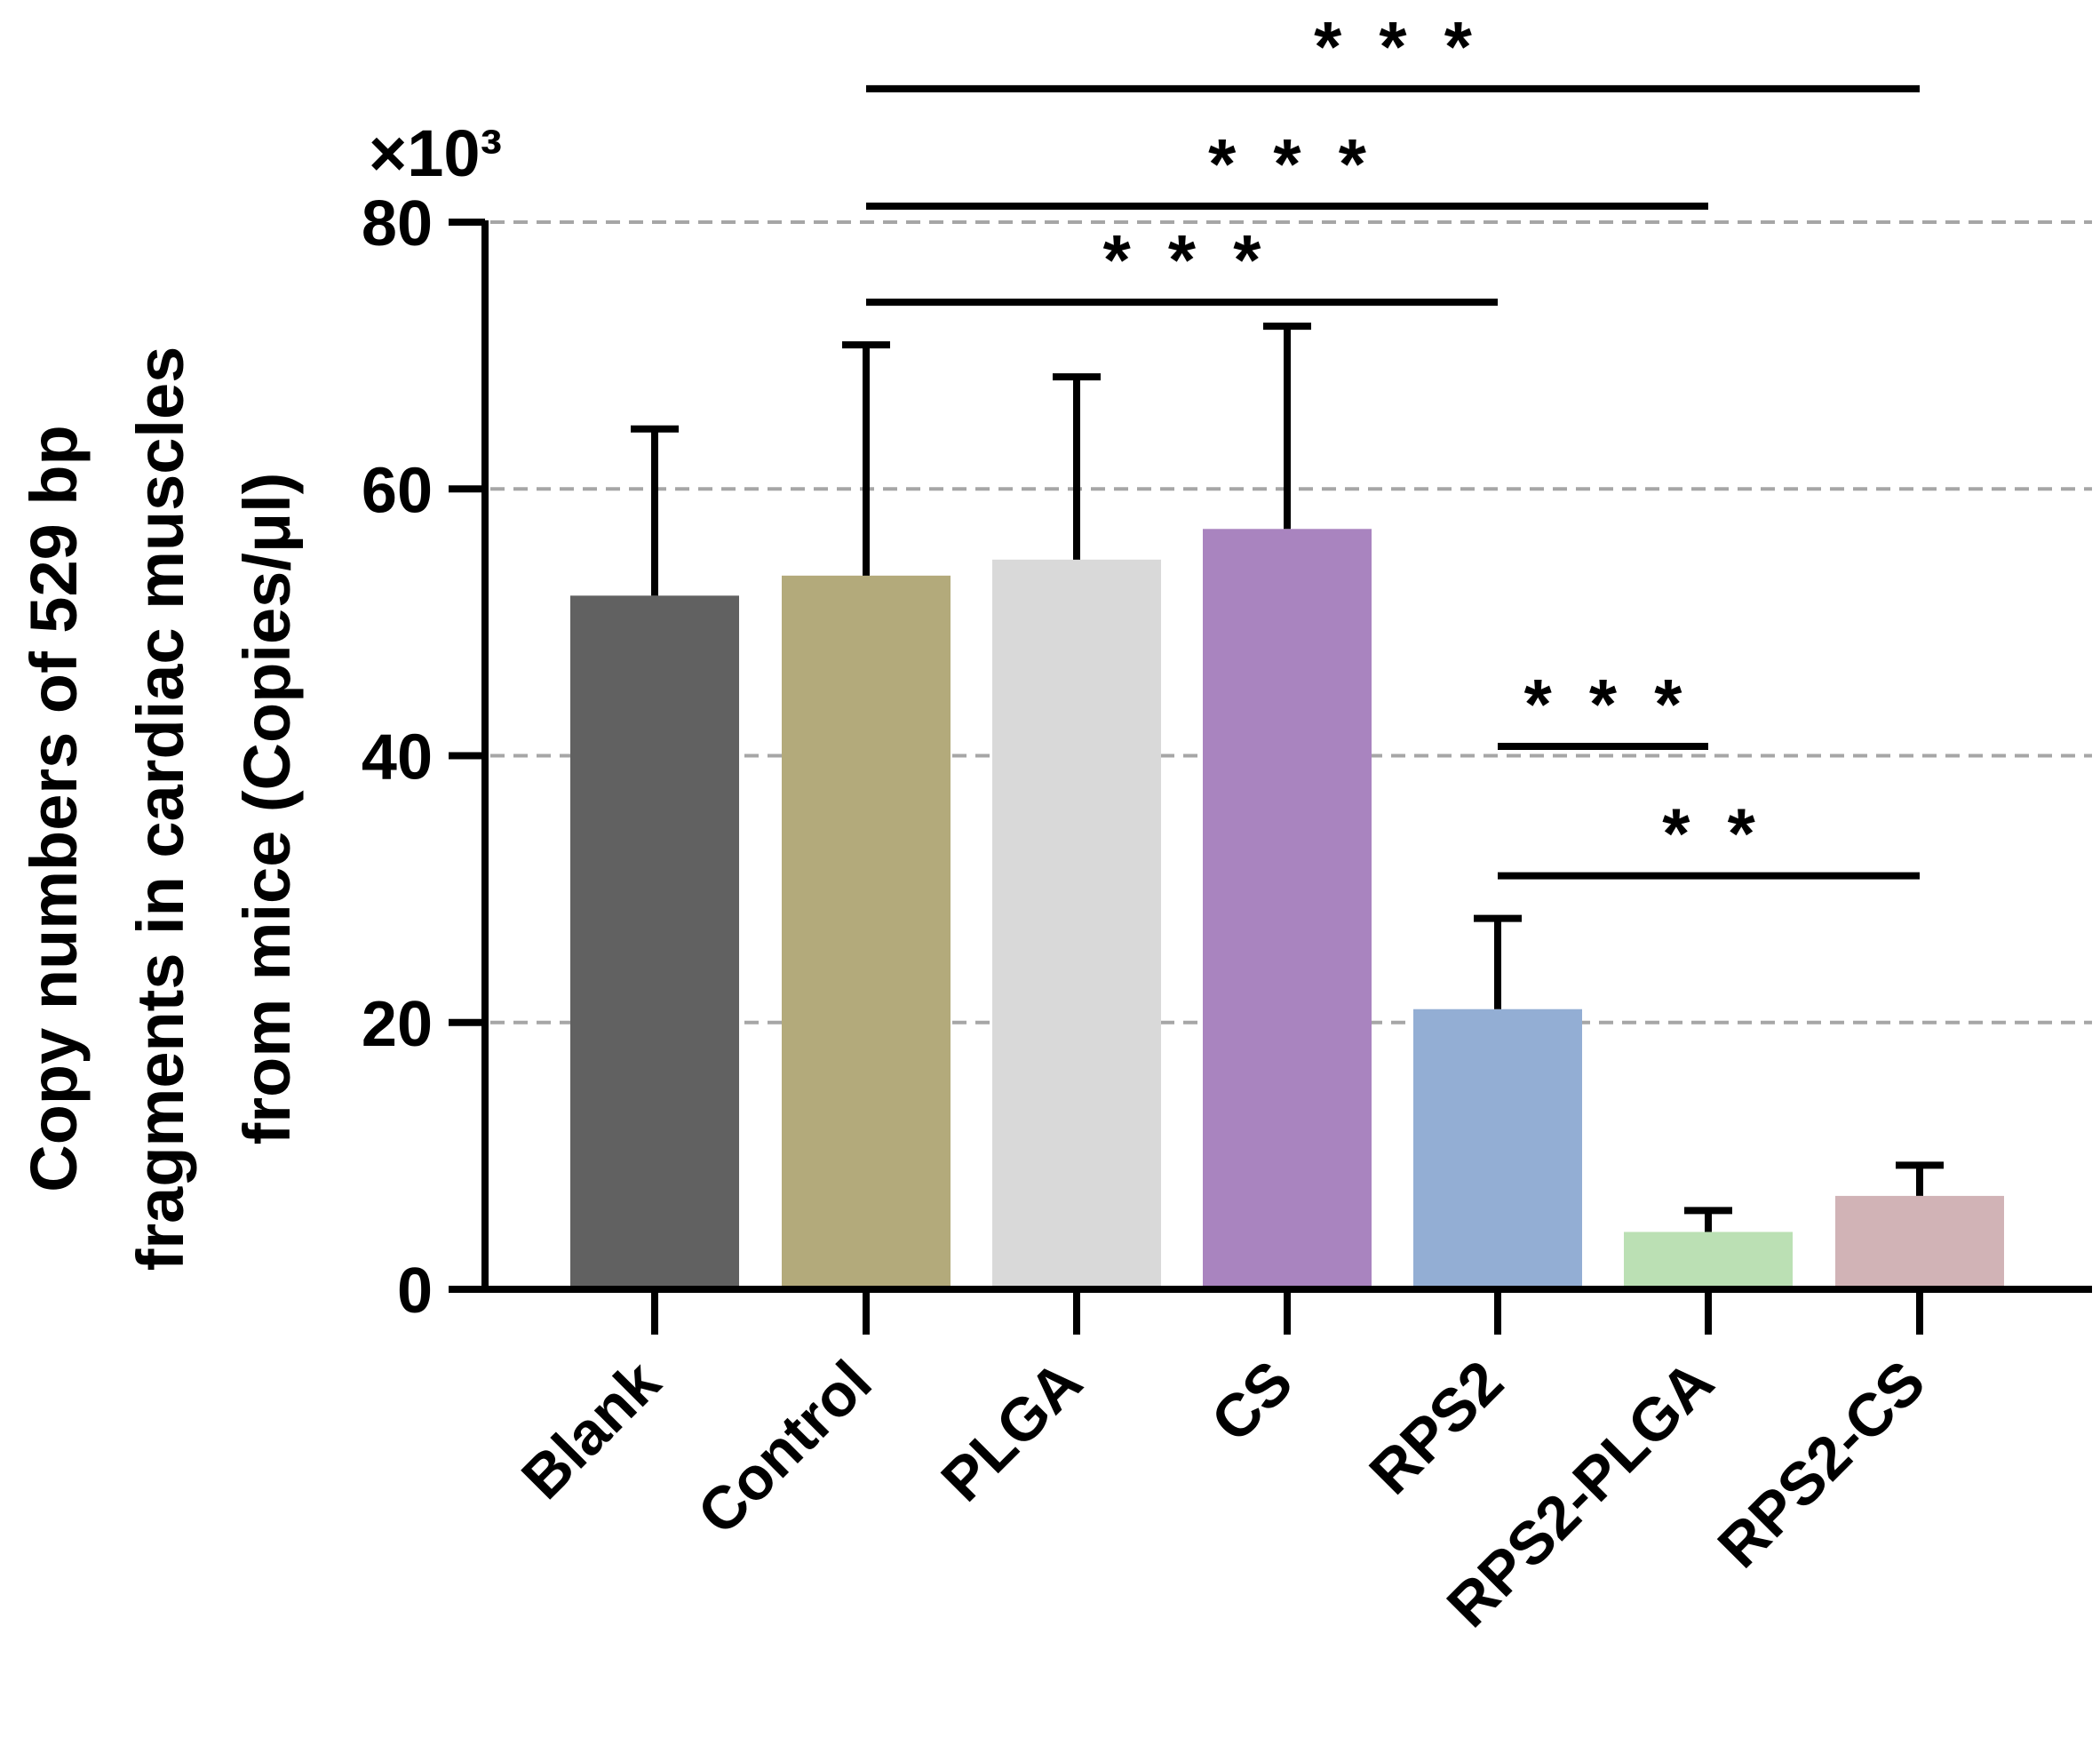 The width and height of the screenshot is (2100, 1738). Describe the element at coordinates (1435, 1427) in the screenshot. I see `x-tick-label: RPS2` at that location.